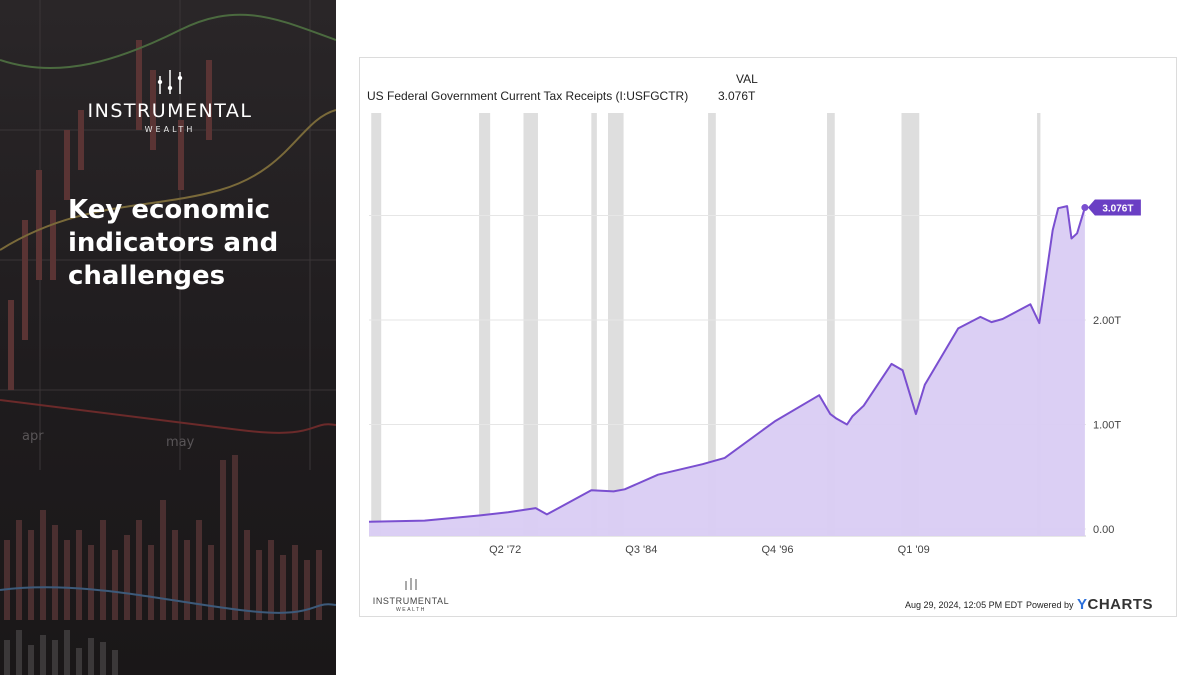 Image resolution: width=1200 pixels, height=675 pixels. What do you see at coordinates (411, 601) in the screenshot?
I see `footer-logo-name: INSTRUMENTAL` at bounding box center [411, 601].